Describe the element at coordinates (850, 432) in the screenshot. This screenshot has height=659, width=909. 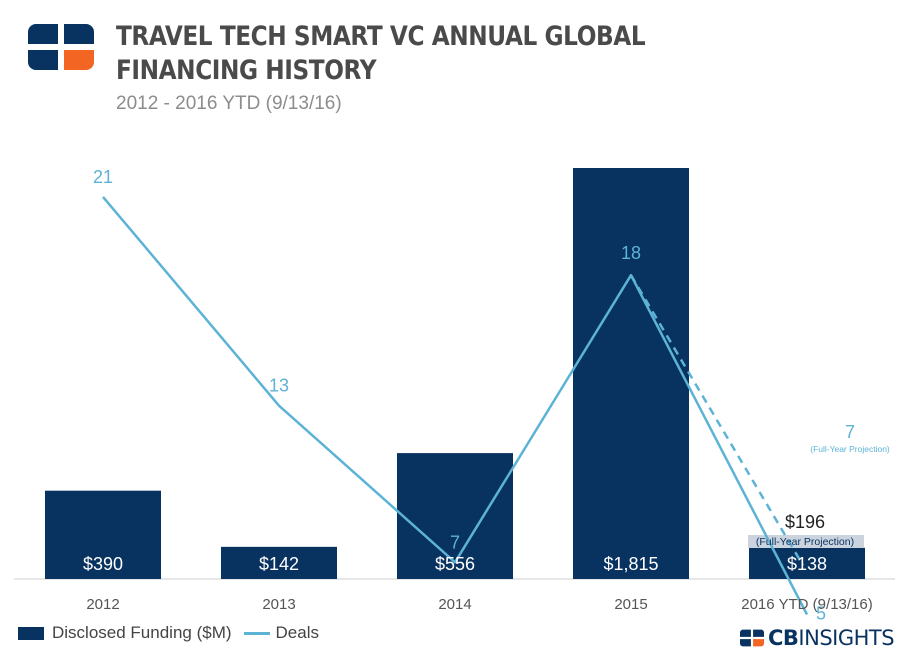
I see `deals-projection-value-label: 7` at that location.